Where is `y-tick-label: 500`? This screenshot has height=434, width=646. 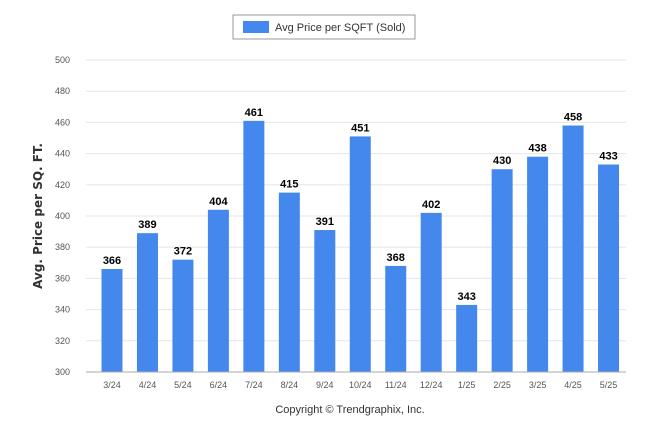 y-tick-label: 500 is located at coordinates (62, 60).